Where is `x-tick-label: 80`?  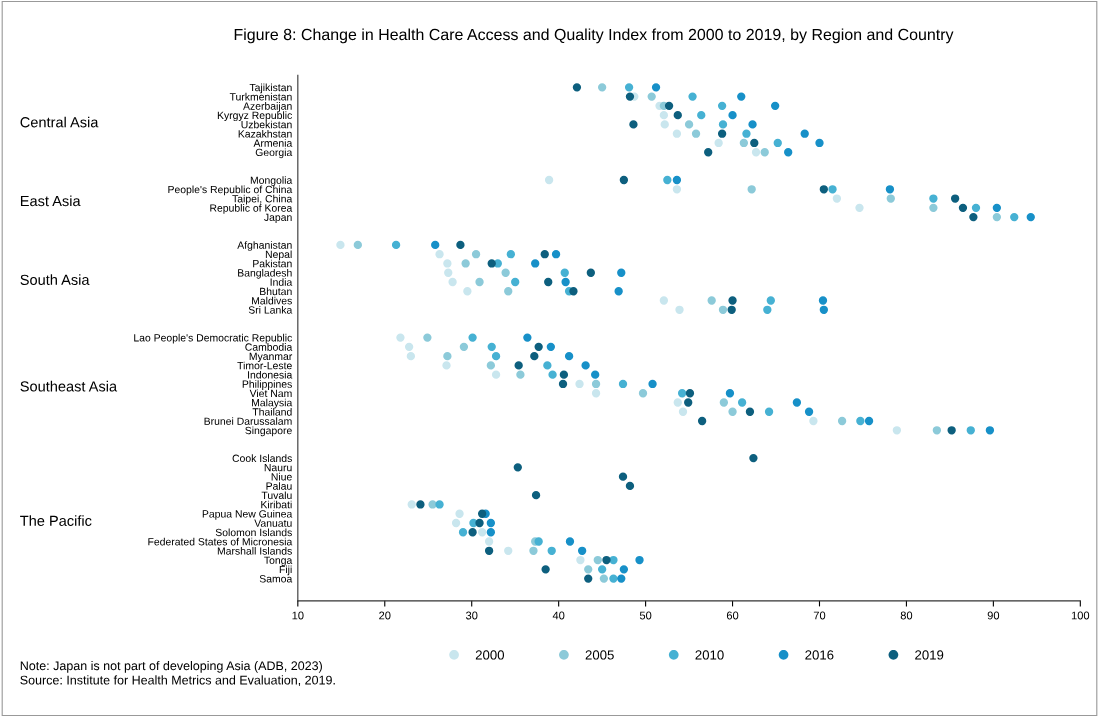
x-tick-label: 80 is located at coordinates (906, 615).